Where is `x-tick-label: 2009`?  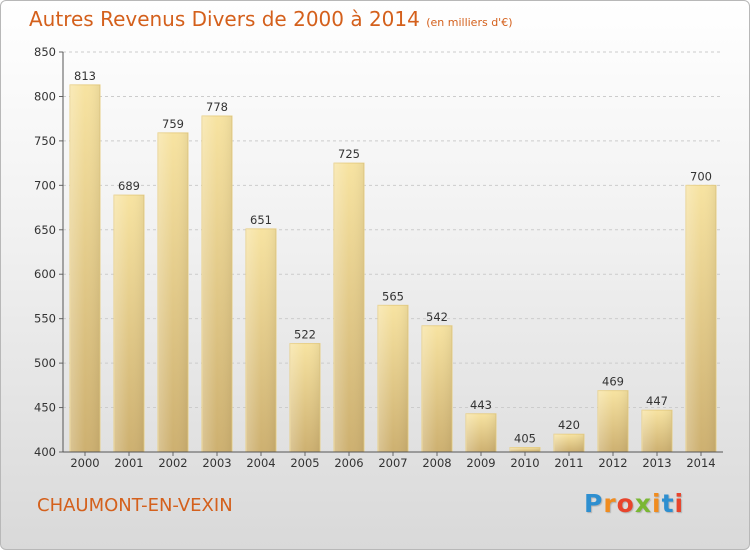
x-tick-label: 2009 is located at coordinates (480, 463).